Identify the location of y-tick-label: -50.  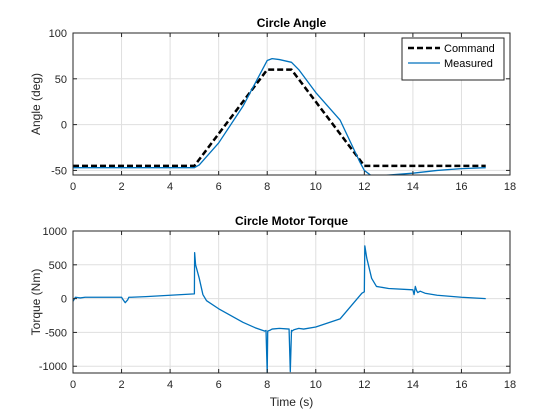
(59, 171).